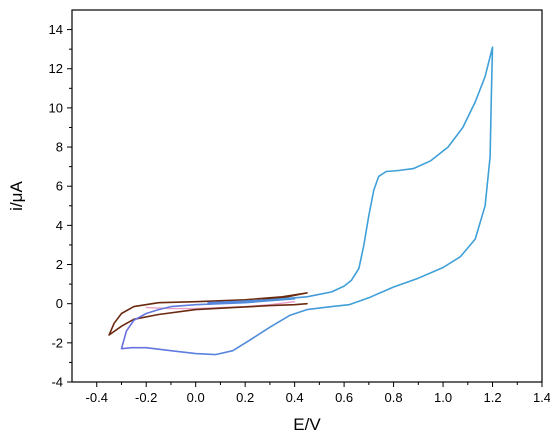  I want to click on x-tick-label: 0.6, so click(344, 397).